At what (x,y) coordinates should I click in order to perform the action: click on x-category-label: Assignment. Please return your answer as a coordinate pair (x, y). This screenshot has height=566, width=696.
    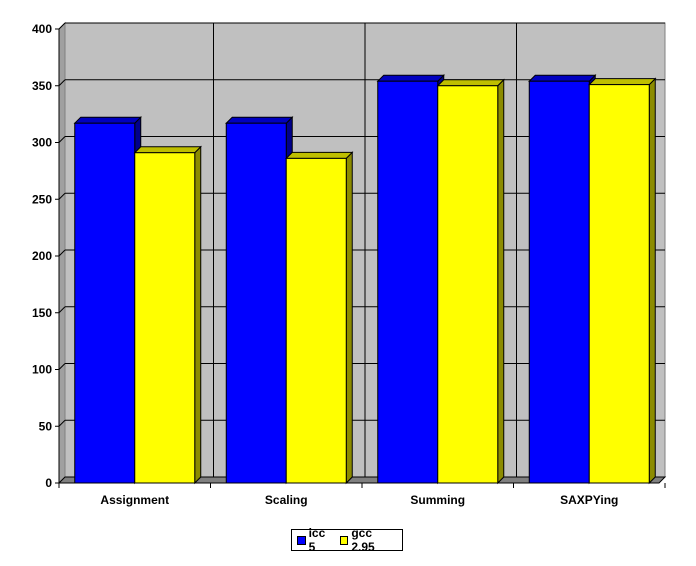
    Looking at the image, I should click on (134, 500).